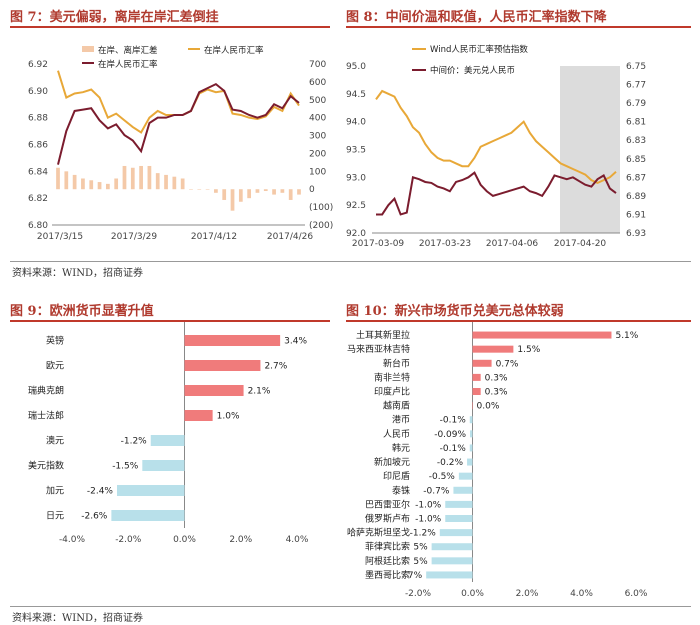 This screenshot has width=700, height=625. Describe the element at coordinates (88, 49) in the screenshot. I see `fig7-legend-spread-swatch` at that location.